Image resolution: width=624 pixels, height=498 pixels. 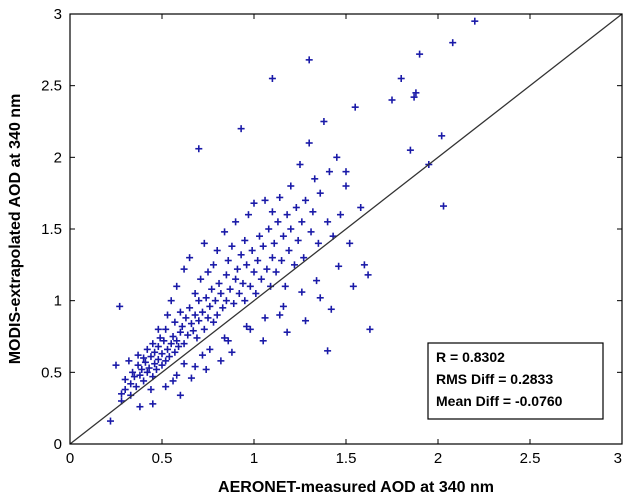 What do you see at coordinates (499, 401) in the screenshot?
I see `stats-mean-diff: Mean Diff = -0.0760` at bounding box center [499, 401].